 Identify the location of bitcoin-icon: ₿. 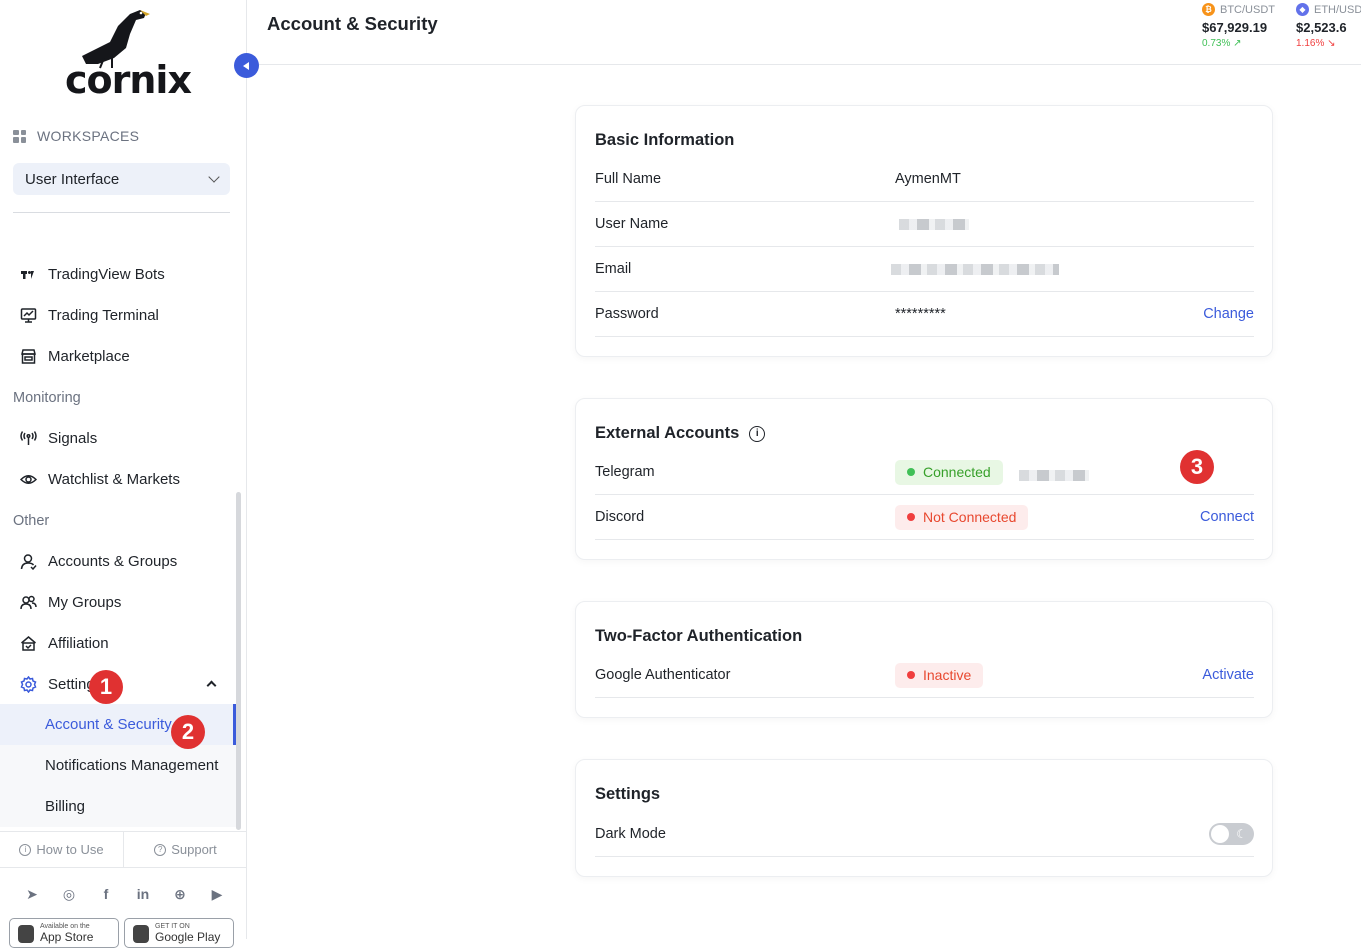
(1208, 9).